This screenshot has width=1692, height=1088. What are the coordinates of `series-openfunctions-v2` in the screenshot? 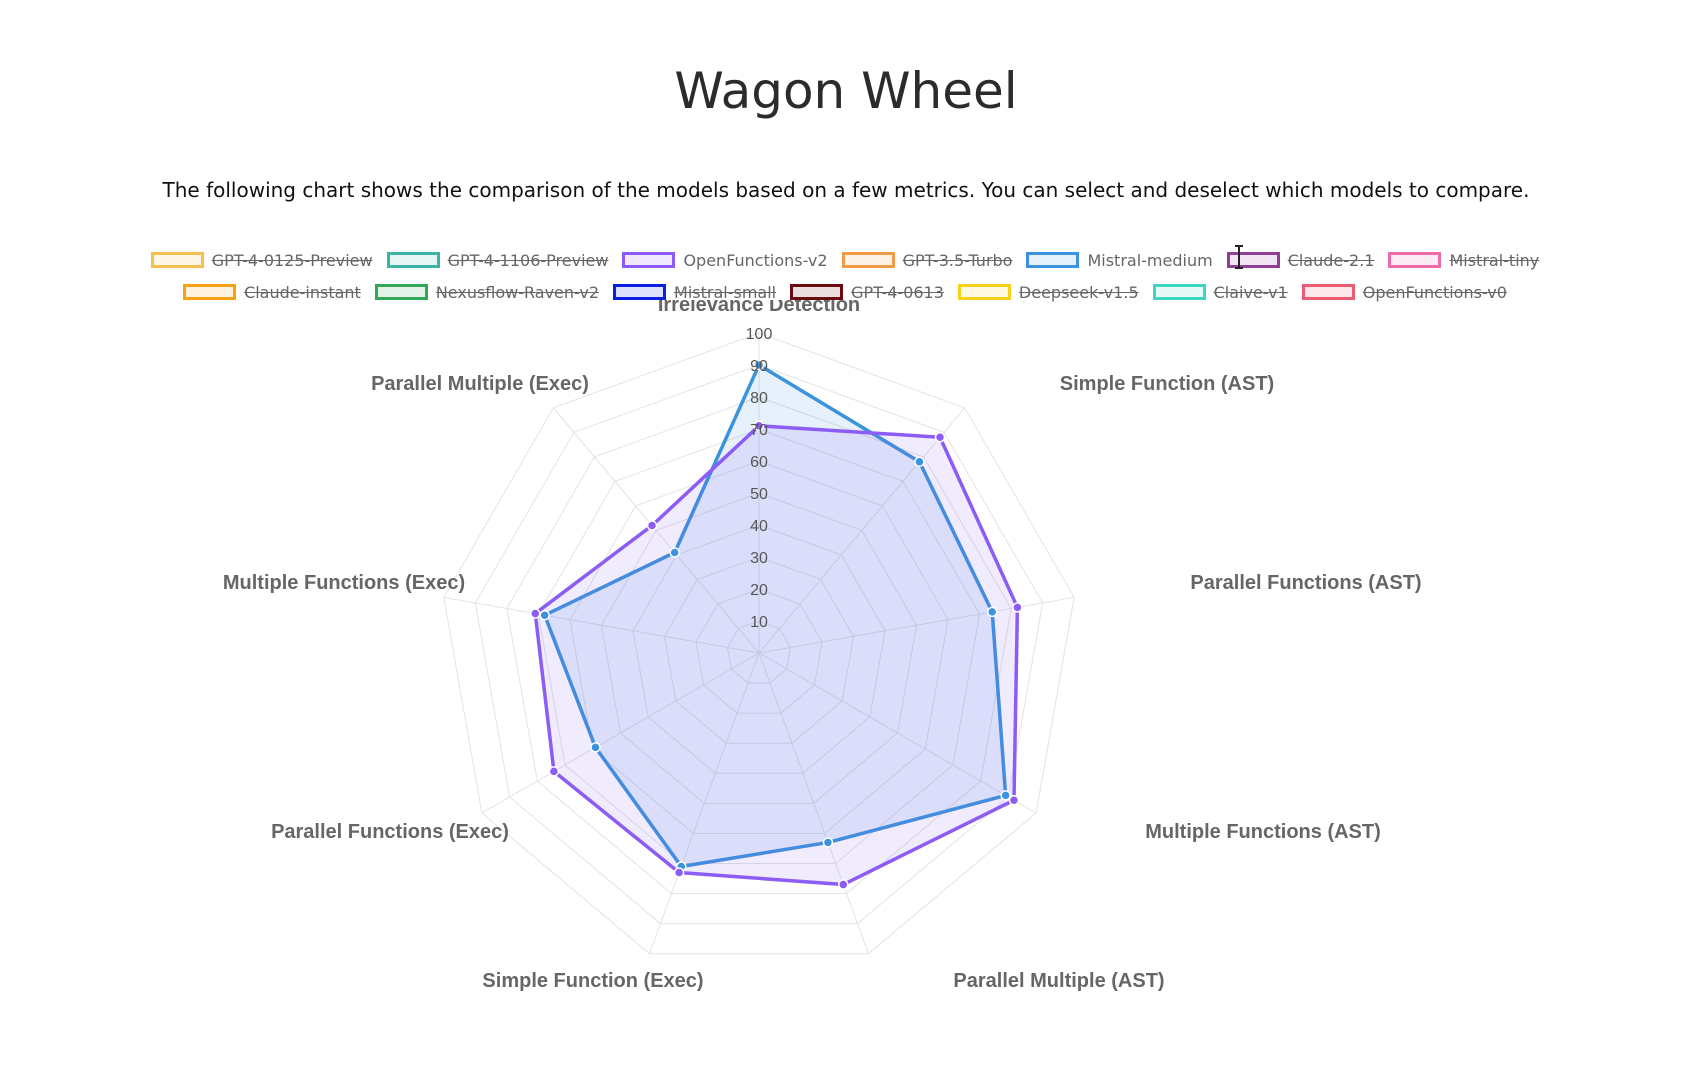 It's located at (776, 655).